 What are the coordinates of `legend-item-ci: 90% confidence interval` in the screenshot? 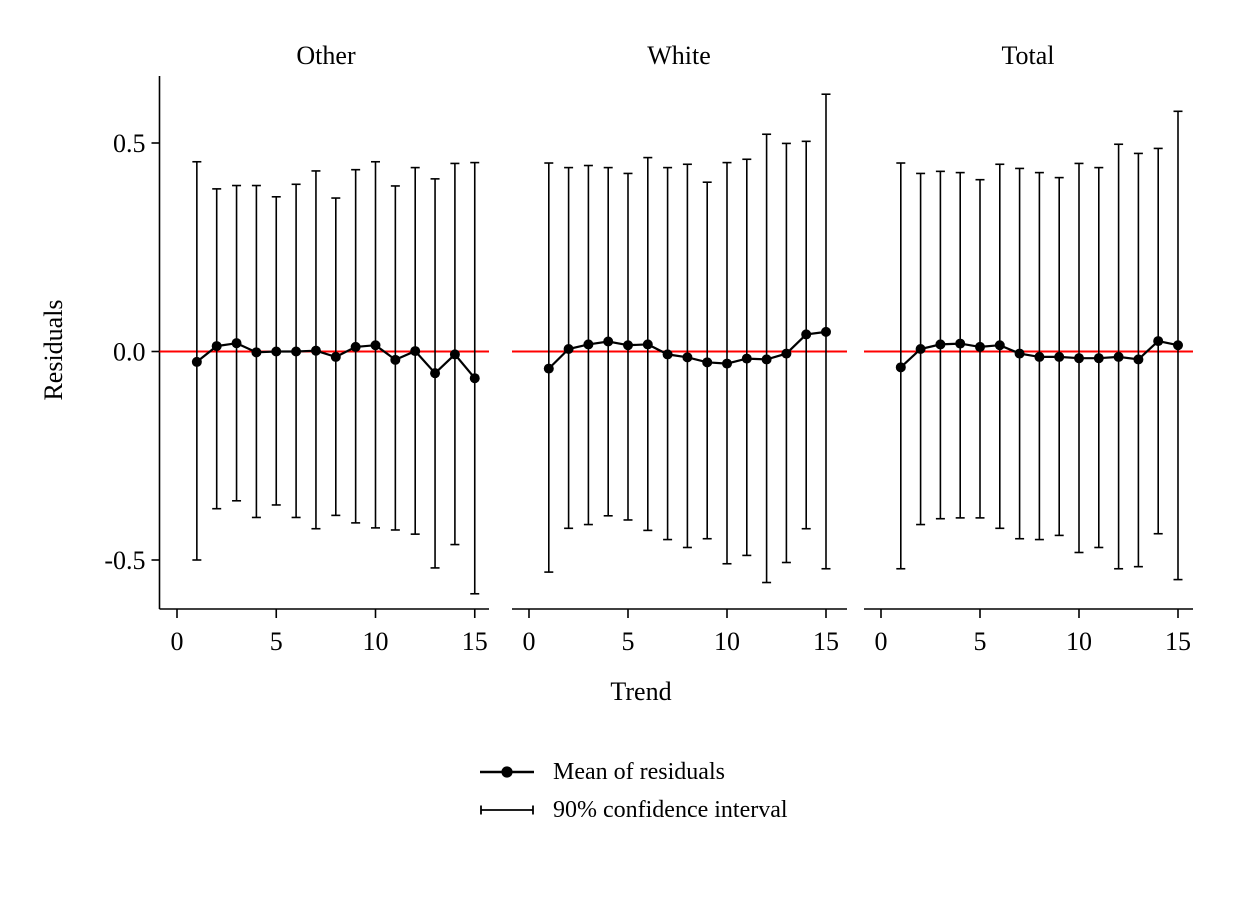 It's located at (633, 810).